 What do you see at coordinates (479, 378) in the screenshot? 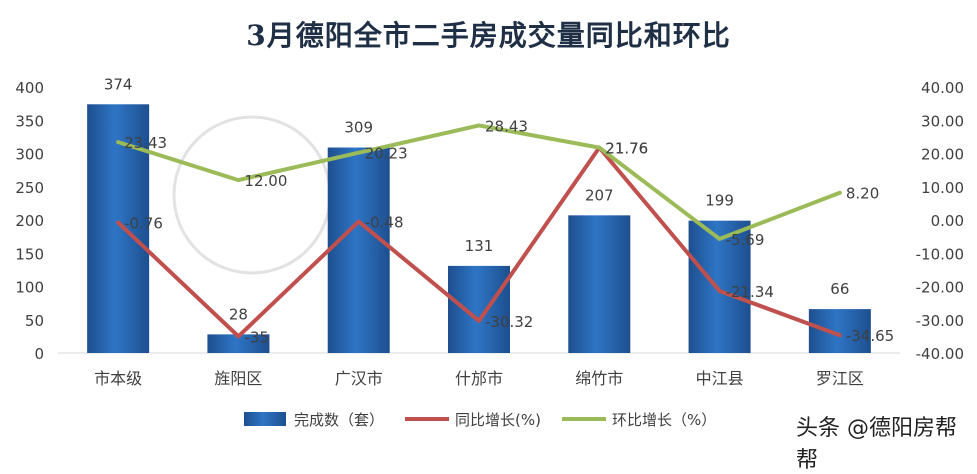
I see `x-tick-label: 什邡市` at bounding box center [479, 378].